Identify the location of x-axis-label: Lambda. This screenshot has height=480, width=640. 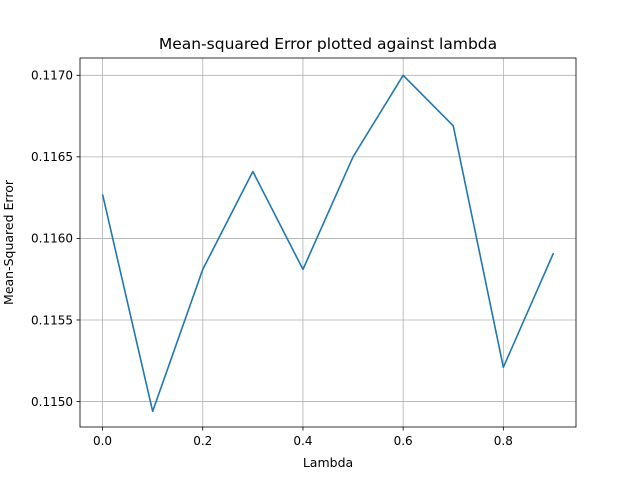
(328, 462).